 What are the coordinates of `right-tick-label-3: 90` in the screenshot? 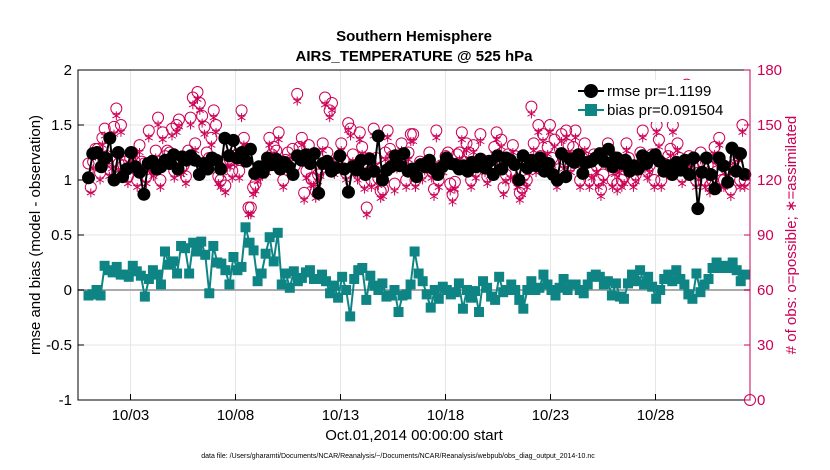 It's located at (765, 235).